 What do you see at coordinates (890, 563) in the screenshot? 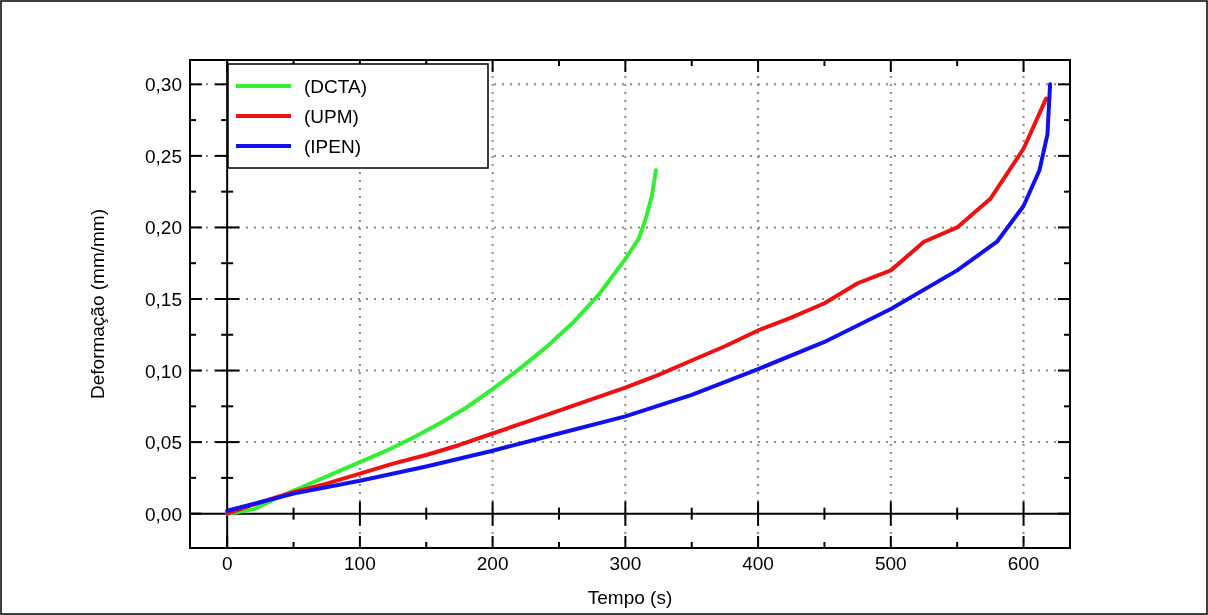
I see `x-tick-label: 500` at bounding box center [890, 563].